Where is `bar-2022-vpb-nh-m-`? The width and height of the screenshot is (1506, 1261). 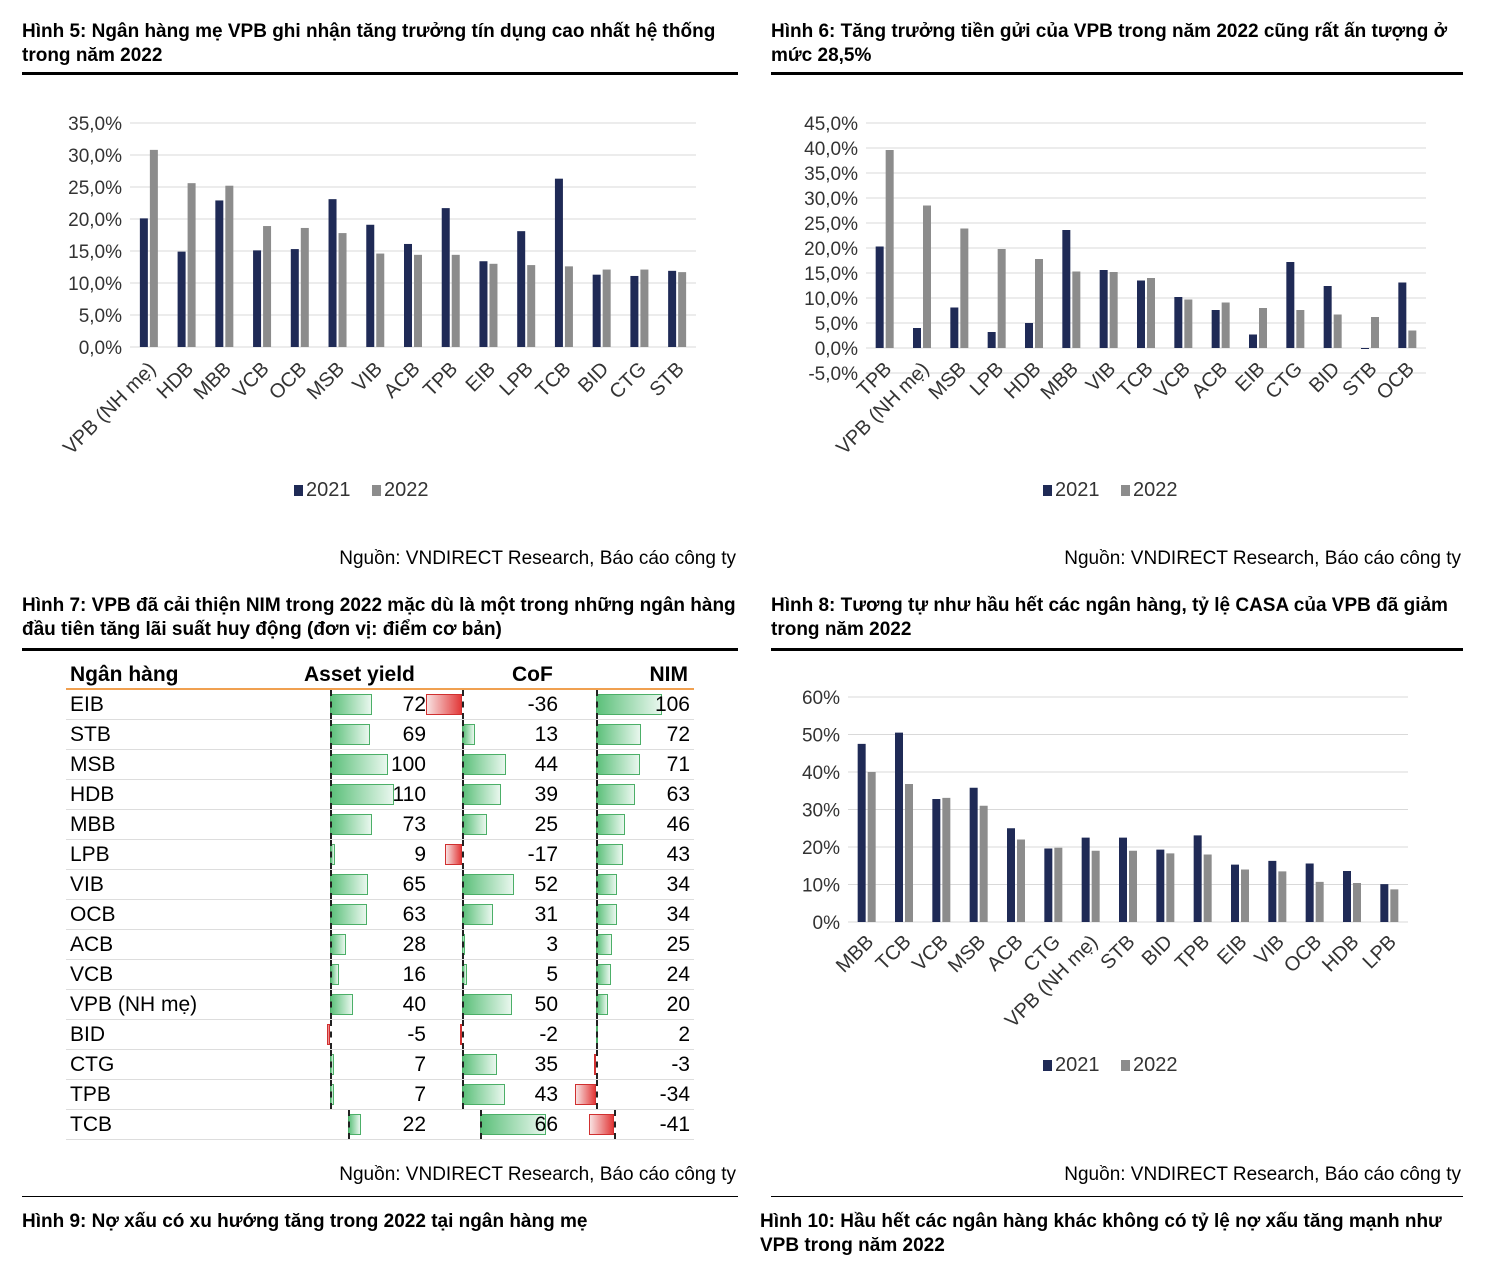 bar-2022-vpb-nh-m- is located at coordinates (927, 276).